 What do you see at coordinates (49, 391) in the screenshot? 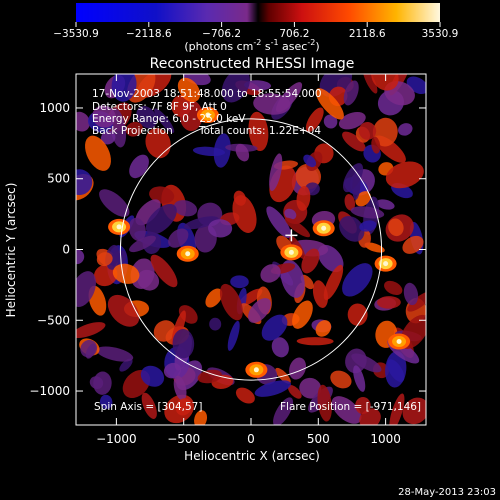
I see `y-tick-label: −1000` at bounding box center [49, 391].